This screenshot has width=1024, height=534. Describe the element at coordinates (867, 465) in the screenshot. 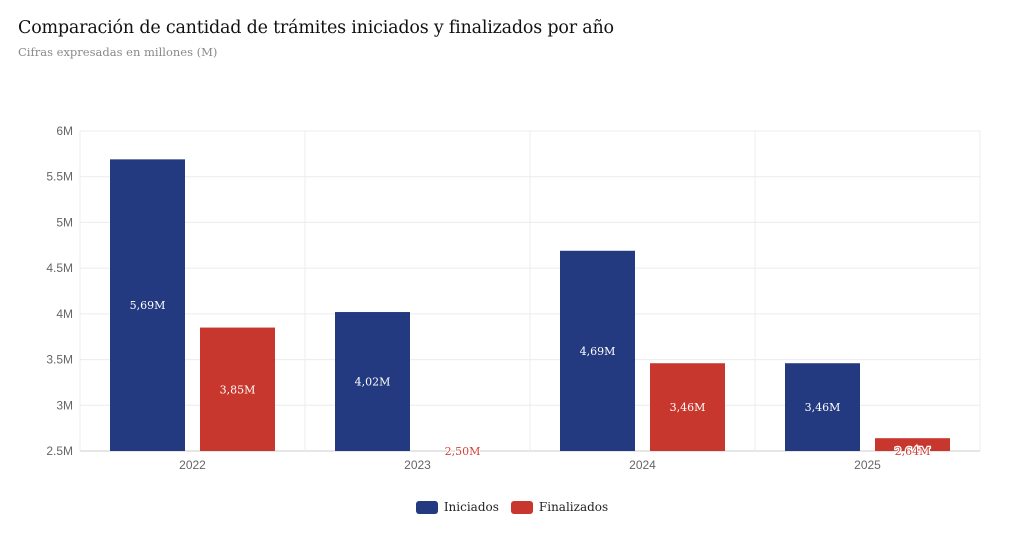

I see `x-tick-label: 2025` at that location.